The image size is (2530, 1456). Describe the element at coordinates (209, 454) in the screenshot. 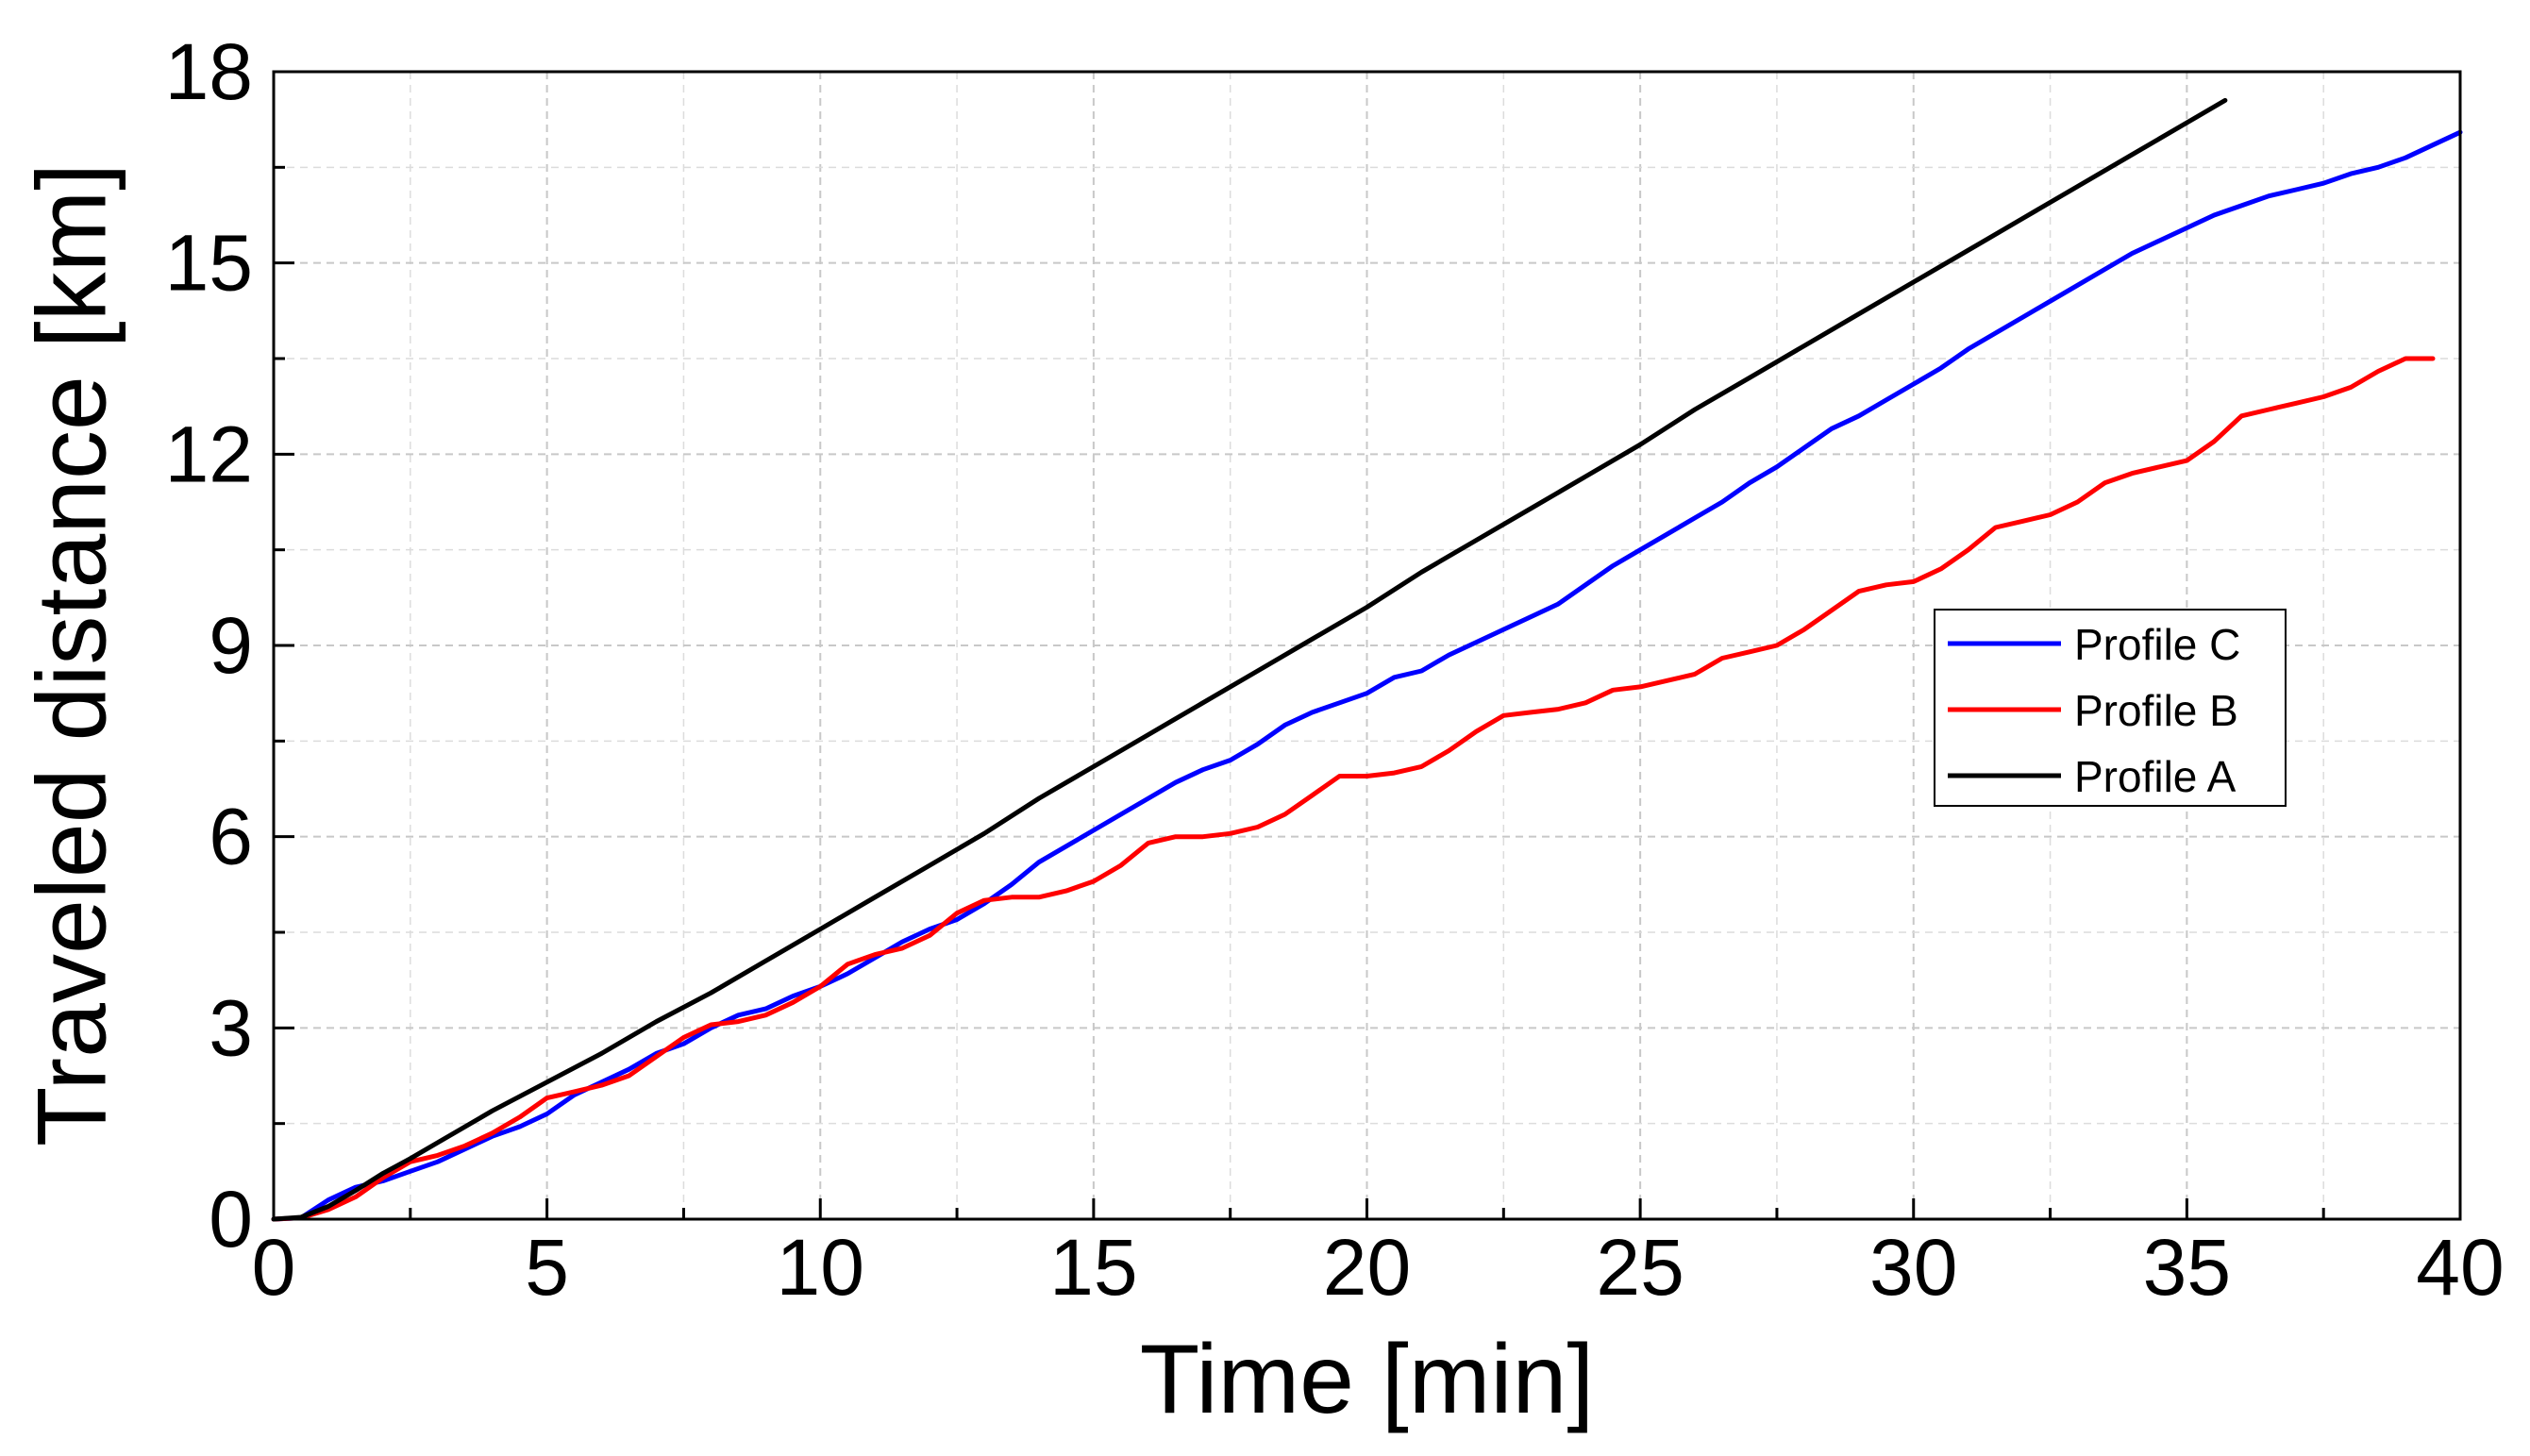

I see `y-tick-label: 12` at that location.